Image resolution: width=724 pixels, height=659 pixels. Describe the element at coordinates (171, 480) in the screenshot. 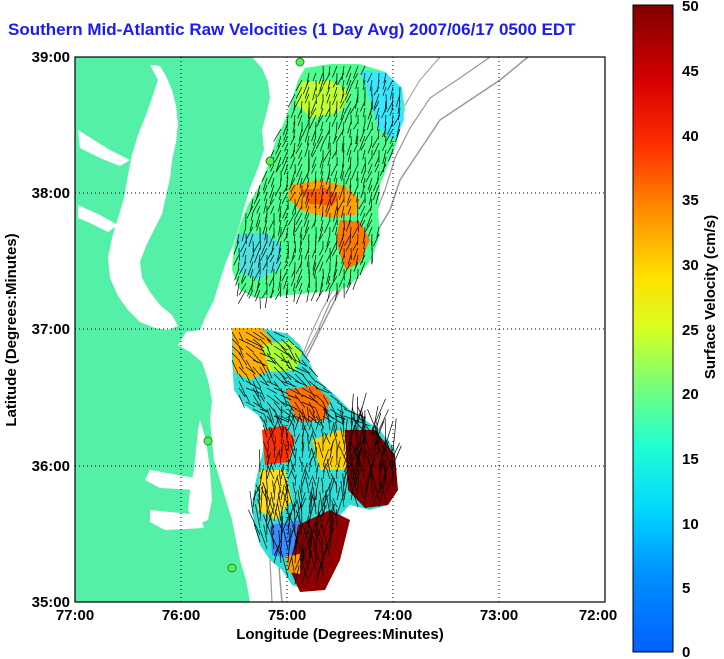

I see `sound-inlet` at that location.